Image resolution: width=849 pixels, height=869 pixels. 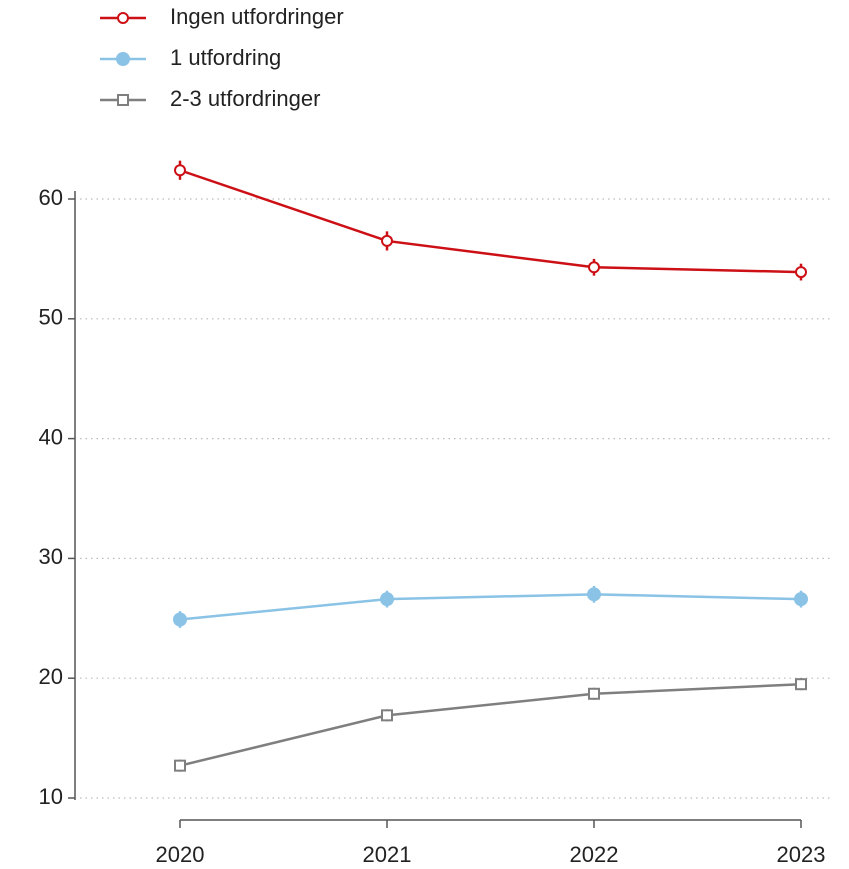 I want to click on y-tick-label: 60, so click(x=51, y=197).